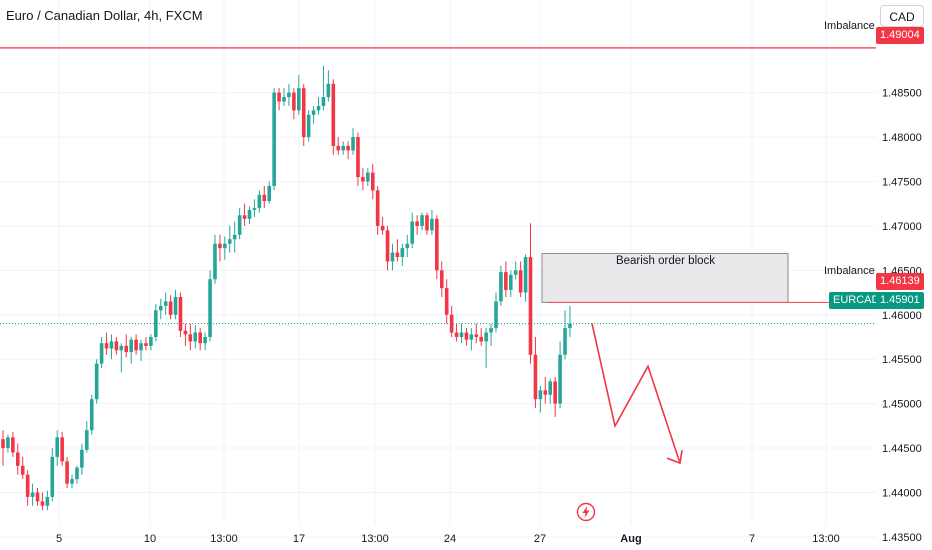 Image resolution: width=932 pixels, height=550 pixels. I want to click on y-tick-label: 1.45500, so click(902, 360).